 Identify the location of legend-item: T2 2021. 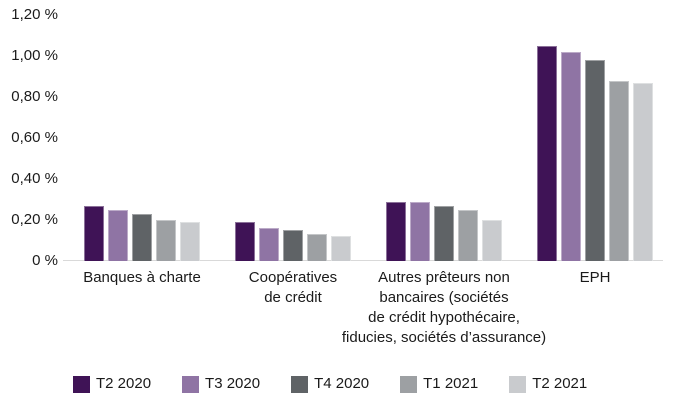
(548, 384).